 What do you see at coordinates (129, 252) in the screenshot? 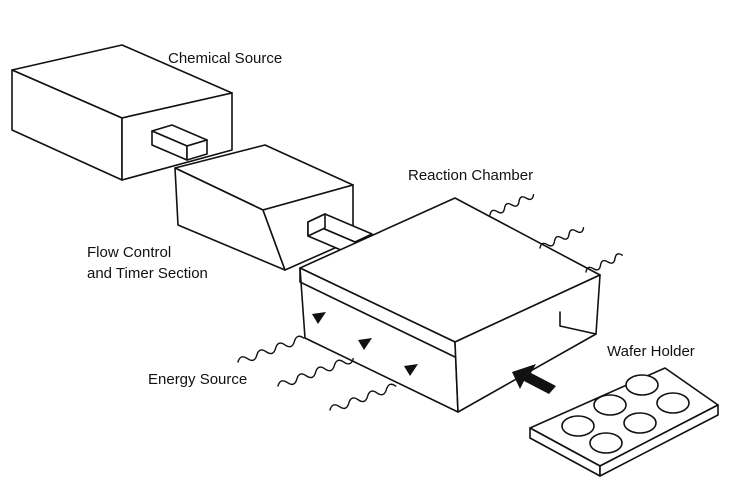
I see `label-flow-control-line1: Flow Control` at bounding box center [129, 252].